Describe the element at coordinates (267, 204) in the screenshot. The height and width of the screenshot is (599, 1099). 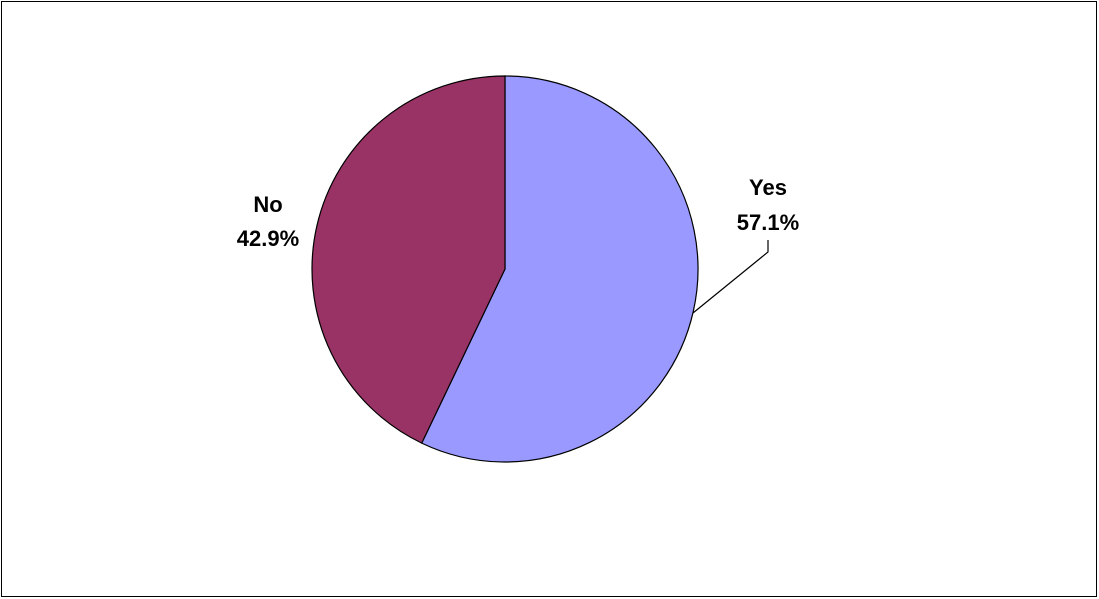
I see `slice-no-label: No` at that location.